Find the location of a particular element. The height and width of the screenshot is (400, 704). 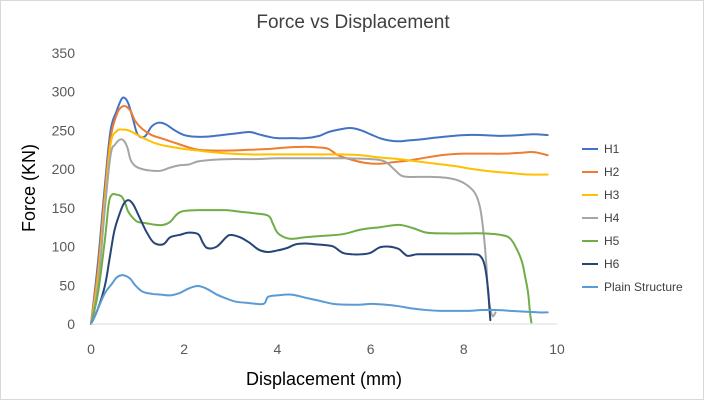

y-tick-label: 350 is located at coordinates (64, 53).